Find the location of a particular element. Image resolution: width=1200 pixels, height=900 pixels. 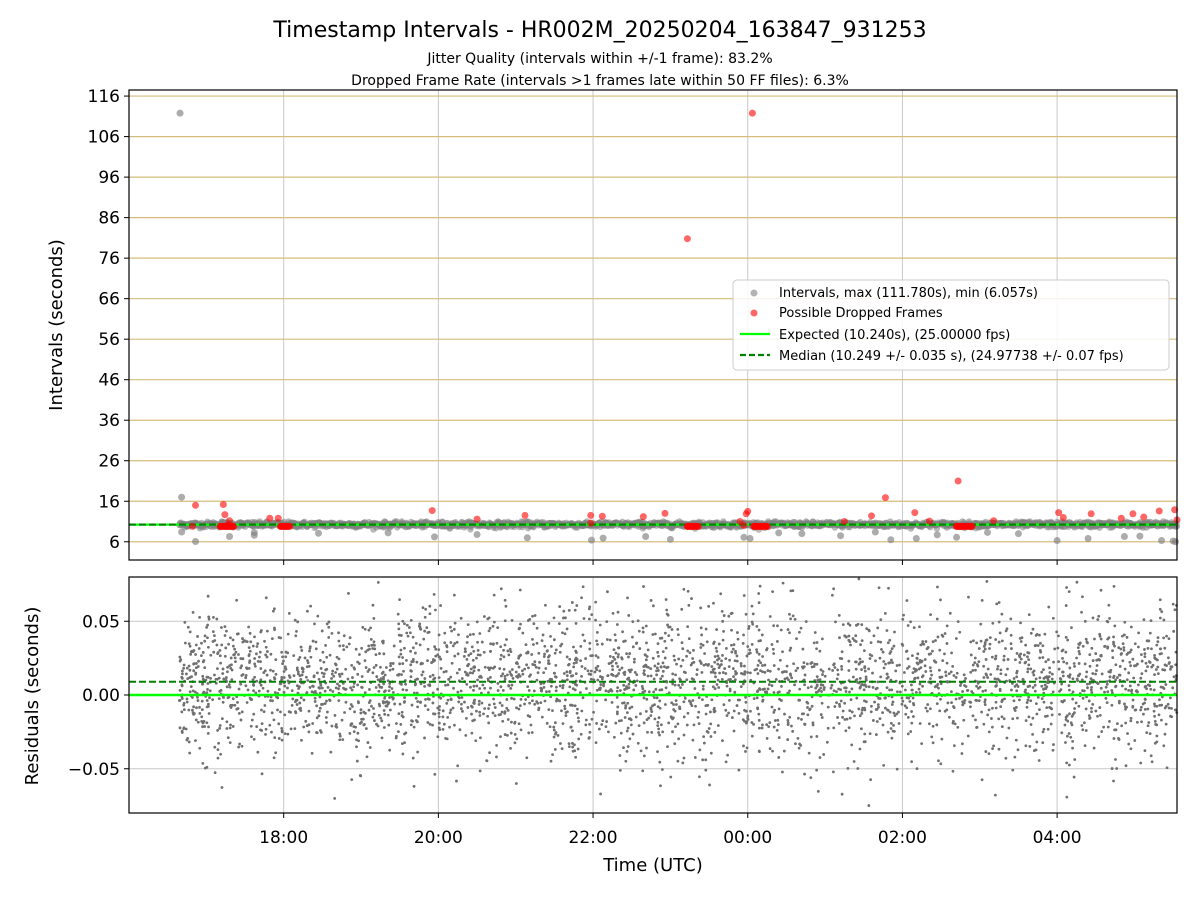

interval-outlier-point is located at coordinates (603, 538).